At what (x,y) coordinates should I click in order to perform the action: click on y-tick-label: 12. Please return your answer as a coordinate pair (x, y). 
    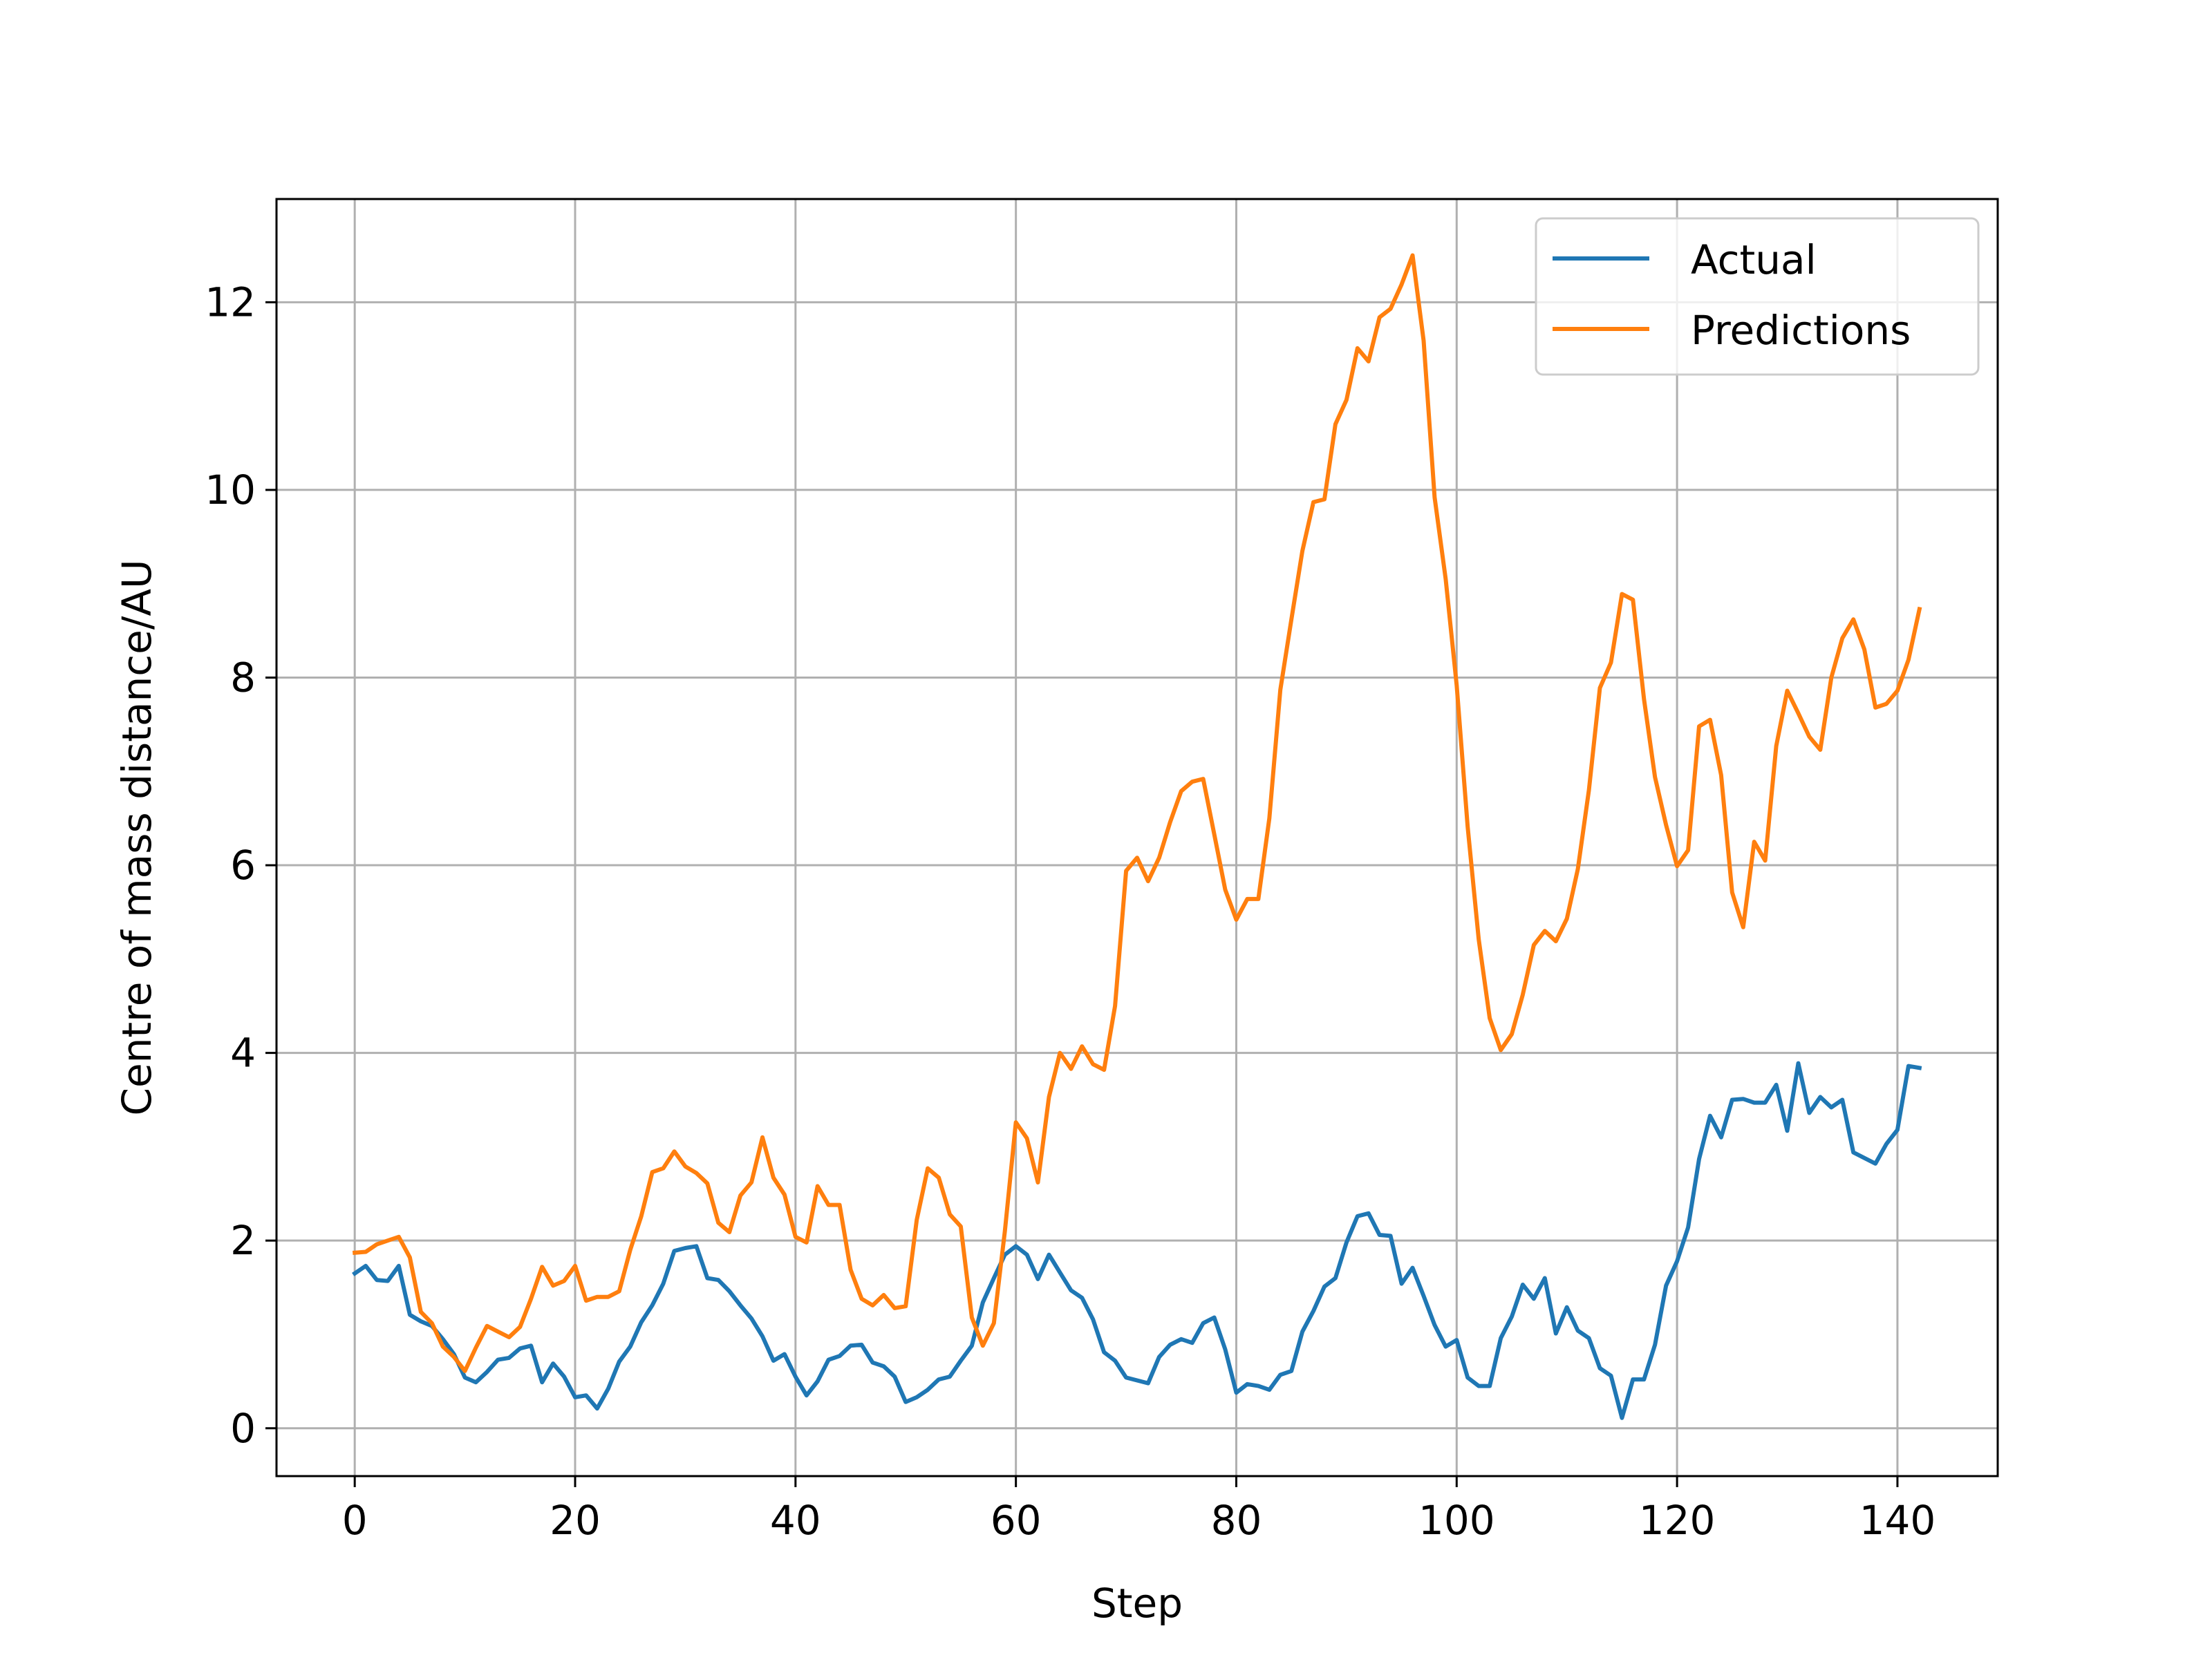
    Looking at the image, I should click on (231, 301).